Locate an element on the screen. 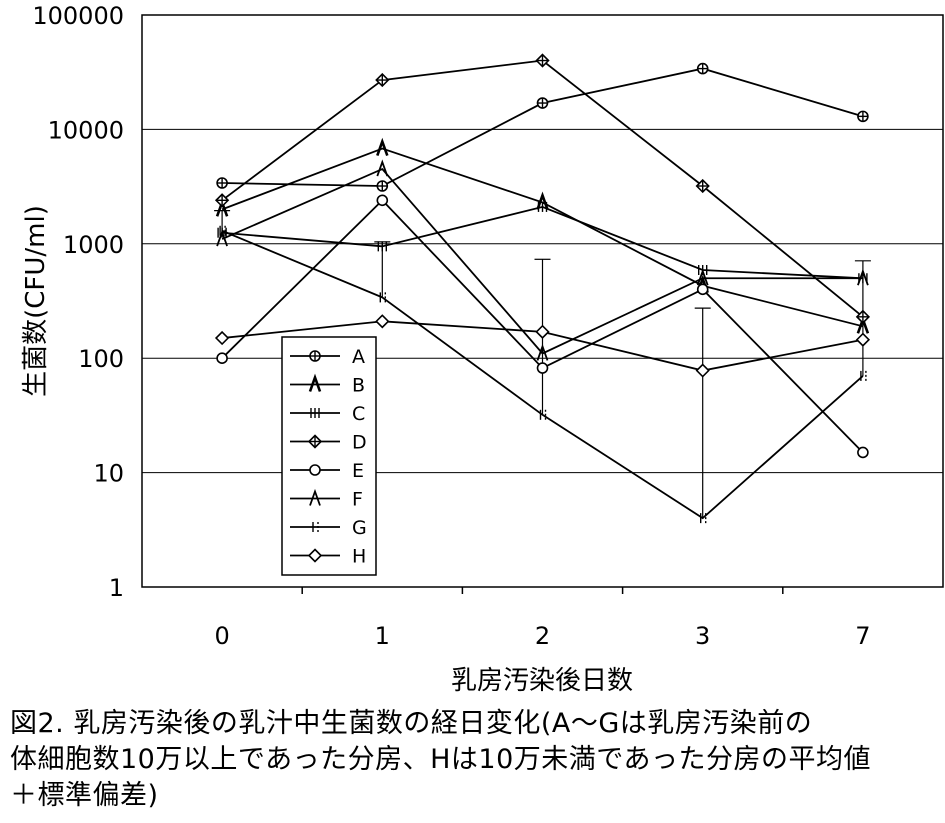  series-H is located at coordinates (542, 346).